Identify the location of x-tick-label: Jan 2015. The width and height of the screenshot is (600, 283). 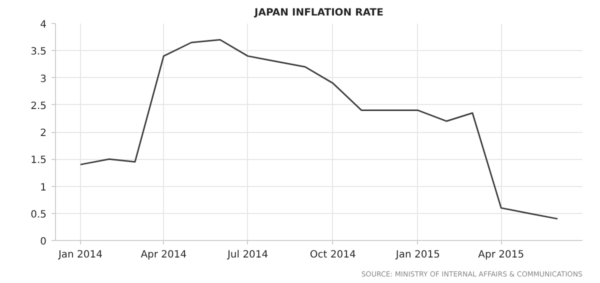
(417, 255).